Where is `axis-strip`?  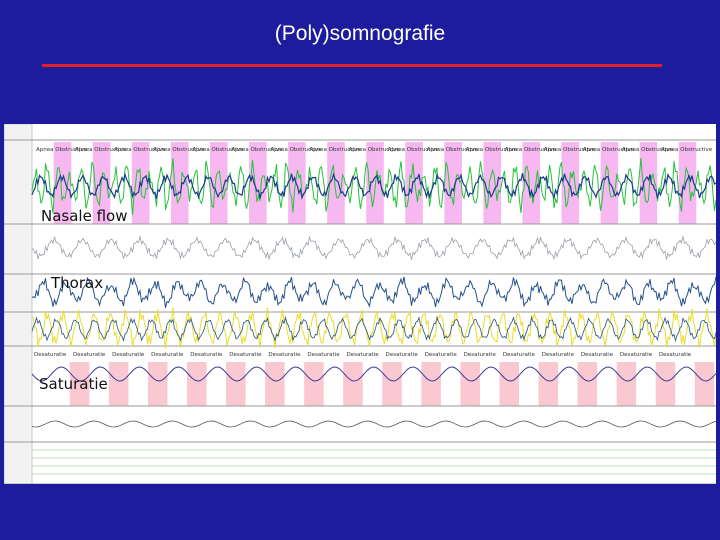 axis-strip is located at coordinates (18, 304).